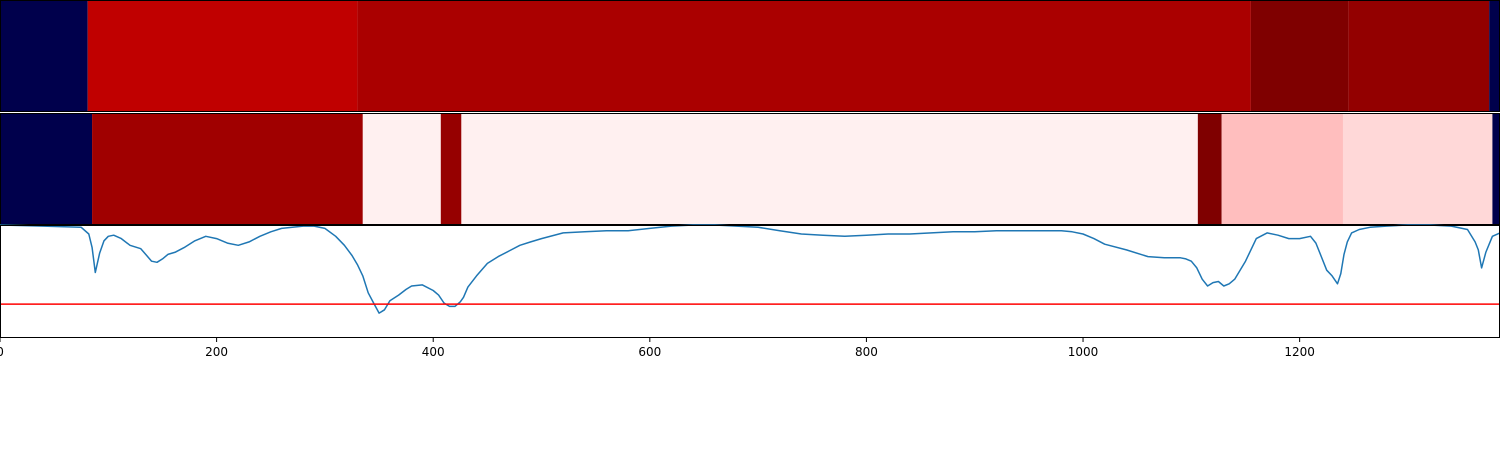 This screenshot has height=450, width=1500. What do you see at coordinates (1299, 352) in the screenshot?
I see `x-tick-label: 1200` at bounding box center [1299, 352].